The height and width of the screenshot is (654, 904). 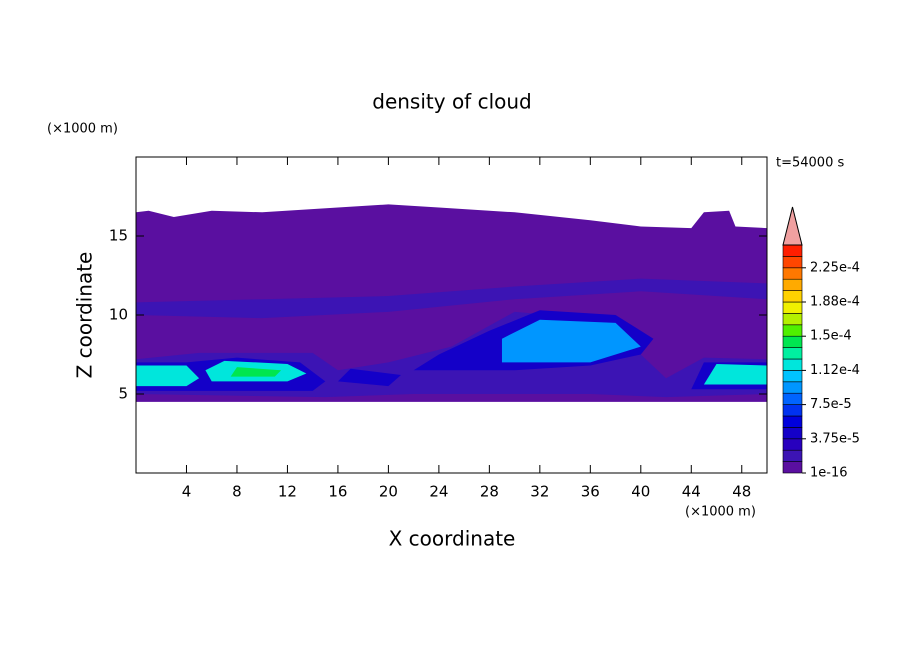 What do you see at coordinates (337, 492) in the screenshot?
I see `x-tick-label: 16` at bounding box center [337, 492].